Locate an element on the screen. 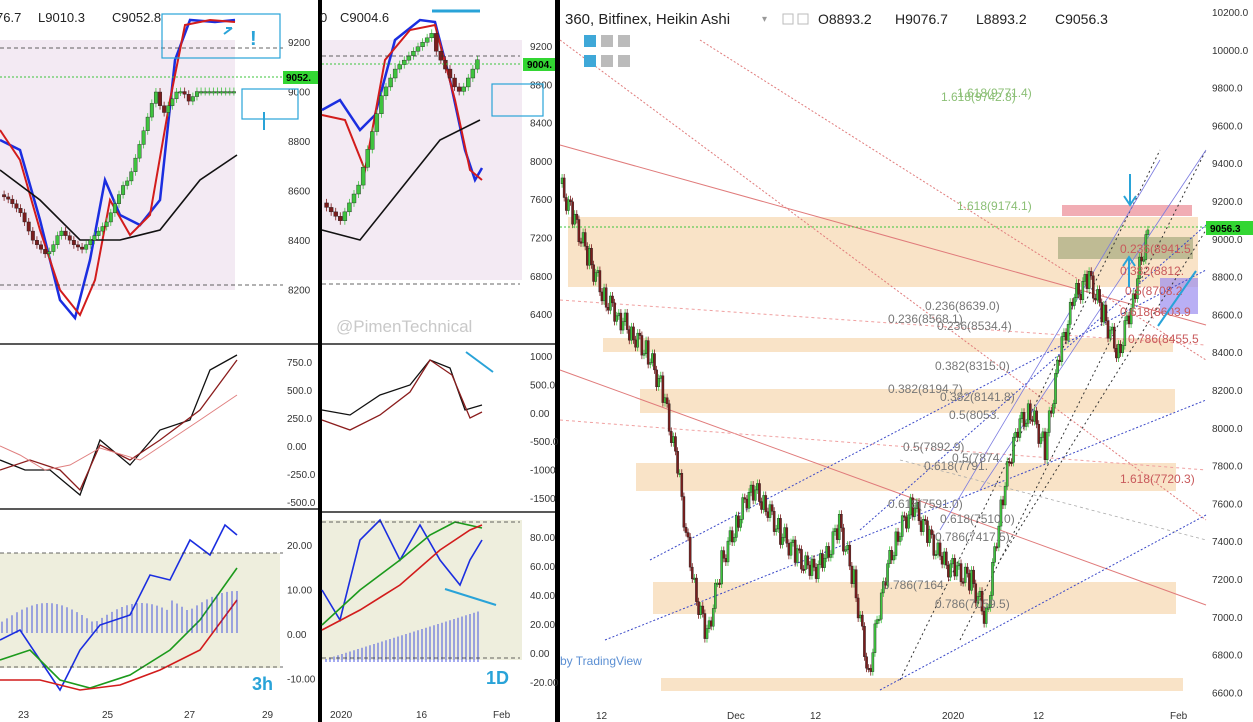  mid-price-bg is located at coordinates (422, 160).